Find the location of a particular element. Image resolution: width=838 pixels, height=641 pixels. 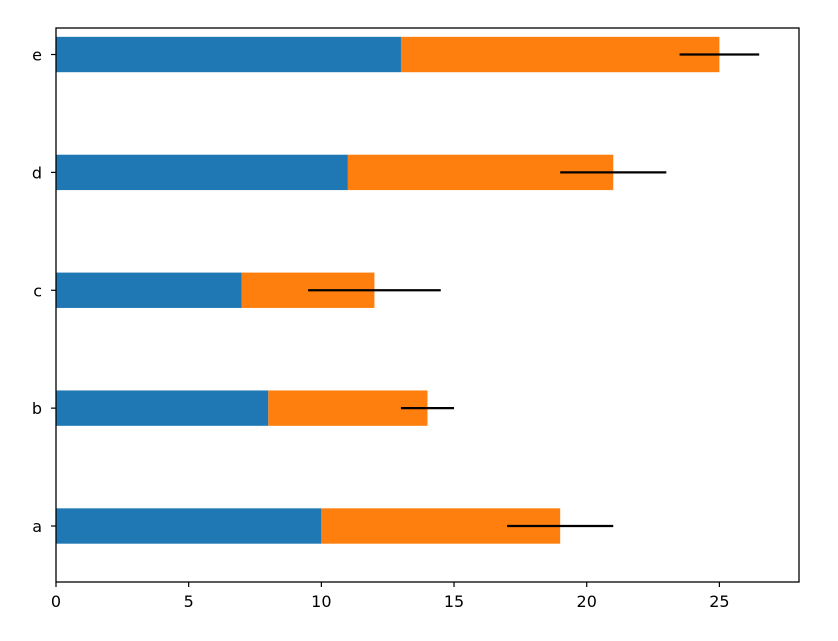

y-tick-label-e: e is located at coordinates (37, 55).